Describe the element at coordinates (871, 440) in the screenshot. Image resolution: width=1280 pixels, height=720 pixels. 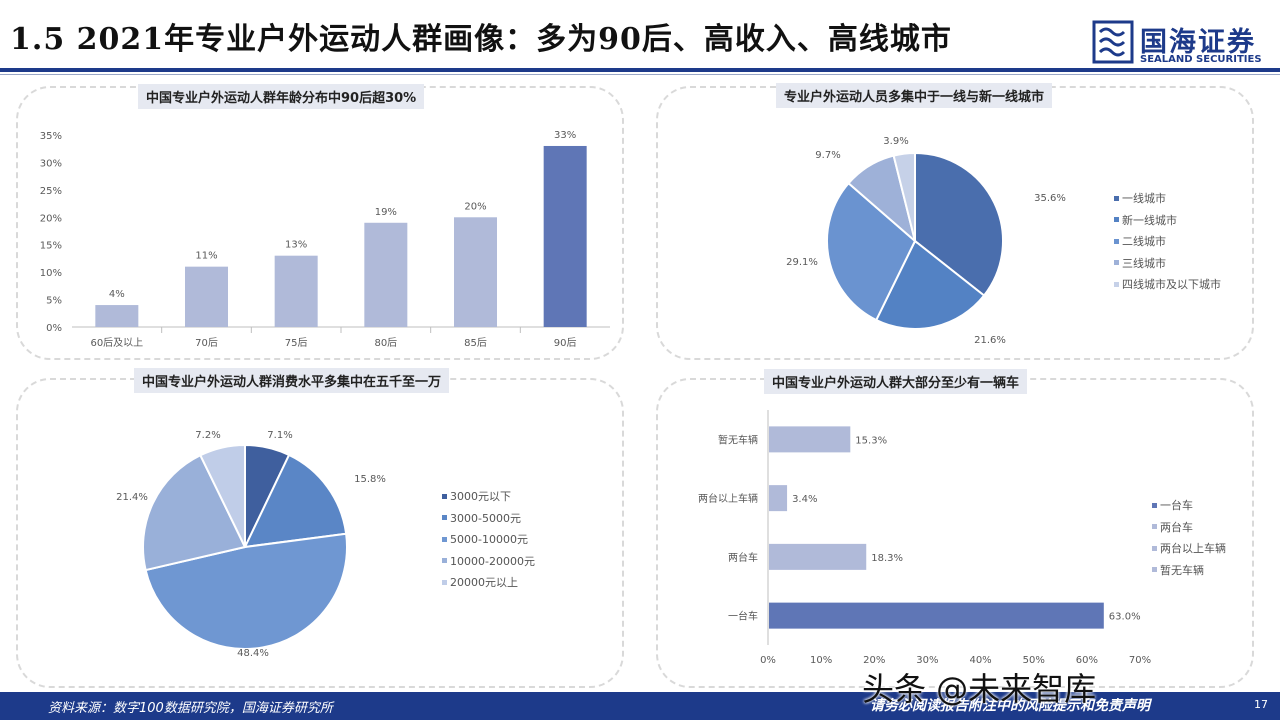
I see `bar-data-label: 15.3%` at that location.